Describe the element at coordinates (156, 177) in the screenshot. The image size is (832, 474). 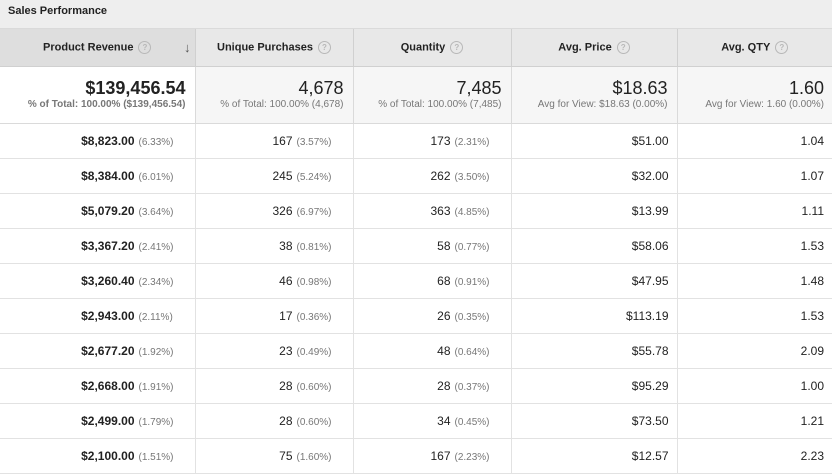
I see `product-revenue-percent: (6.01%)` at that location.